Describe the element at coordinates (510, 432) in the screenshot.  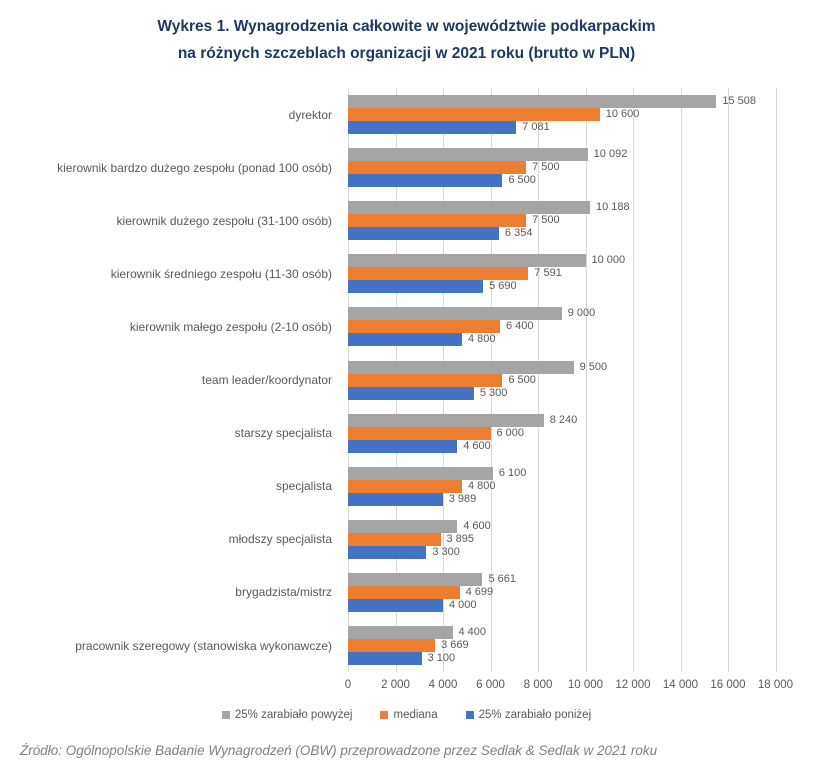
I see `bar-value-label: 6 000` at that location.